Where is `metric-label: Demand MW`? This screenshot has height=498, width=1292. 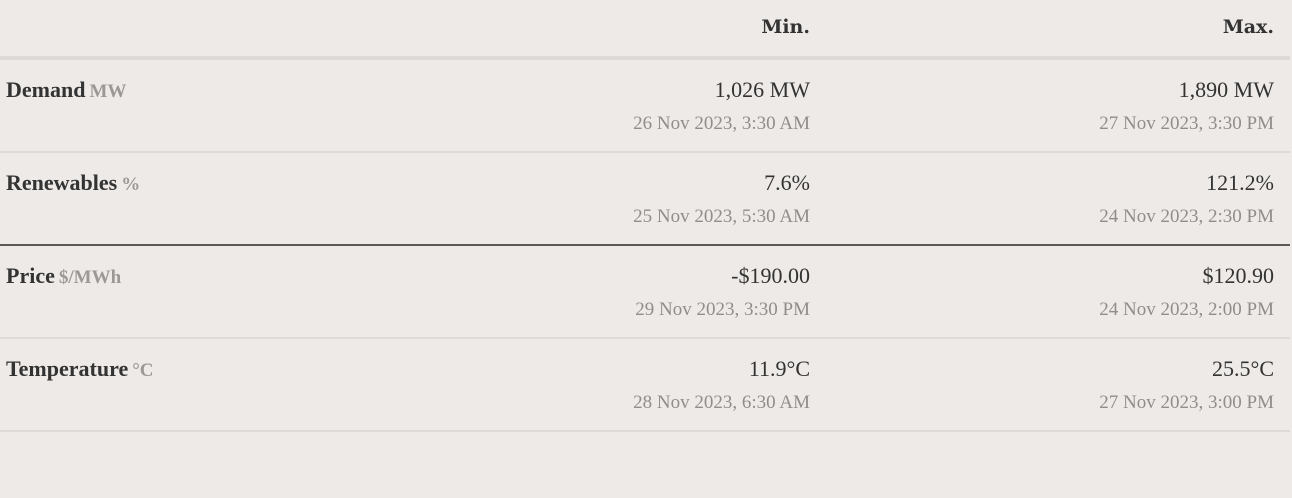
metric-label: Demand MW is located at coordinates (66, 90).